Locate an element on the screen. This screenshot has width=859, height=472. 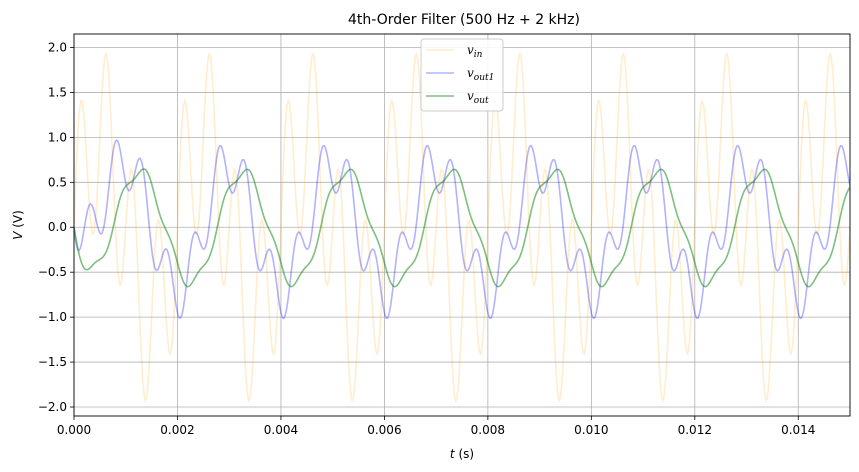
y-tick-label: 0.0 is located at coordinates (57, 227).